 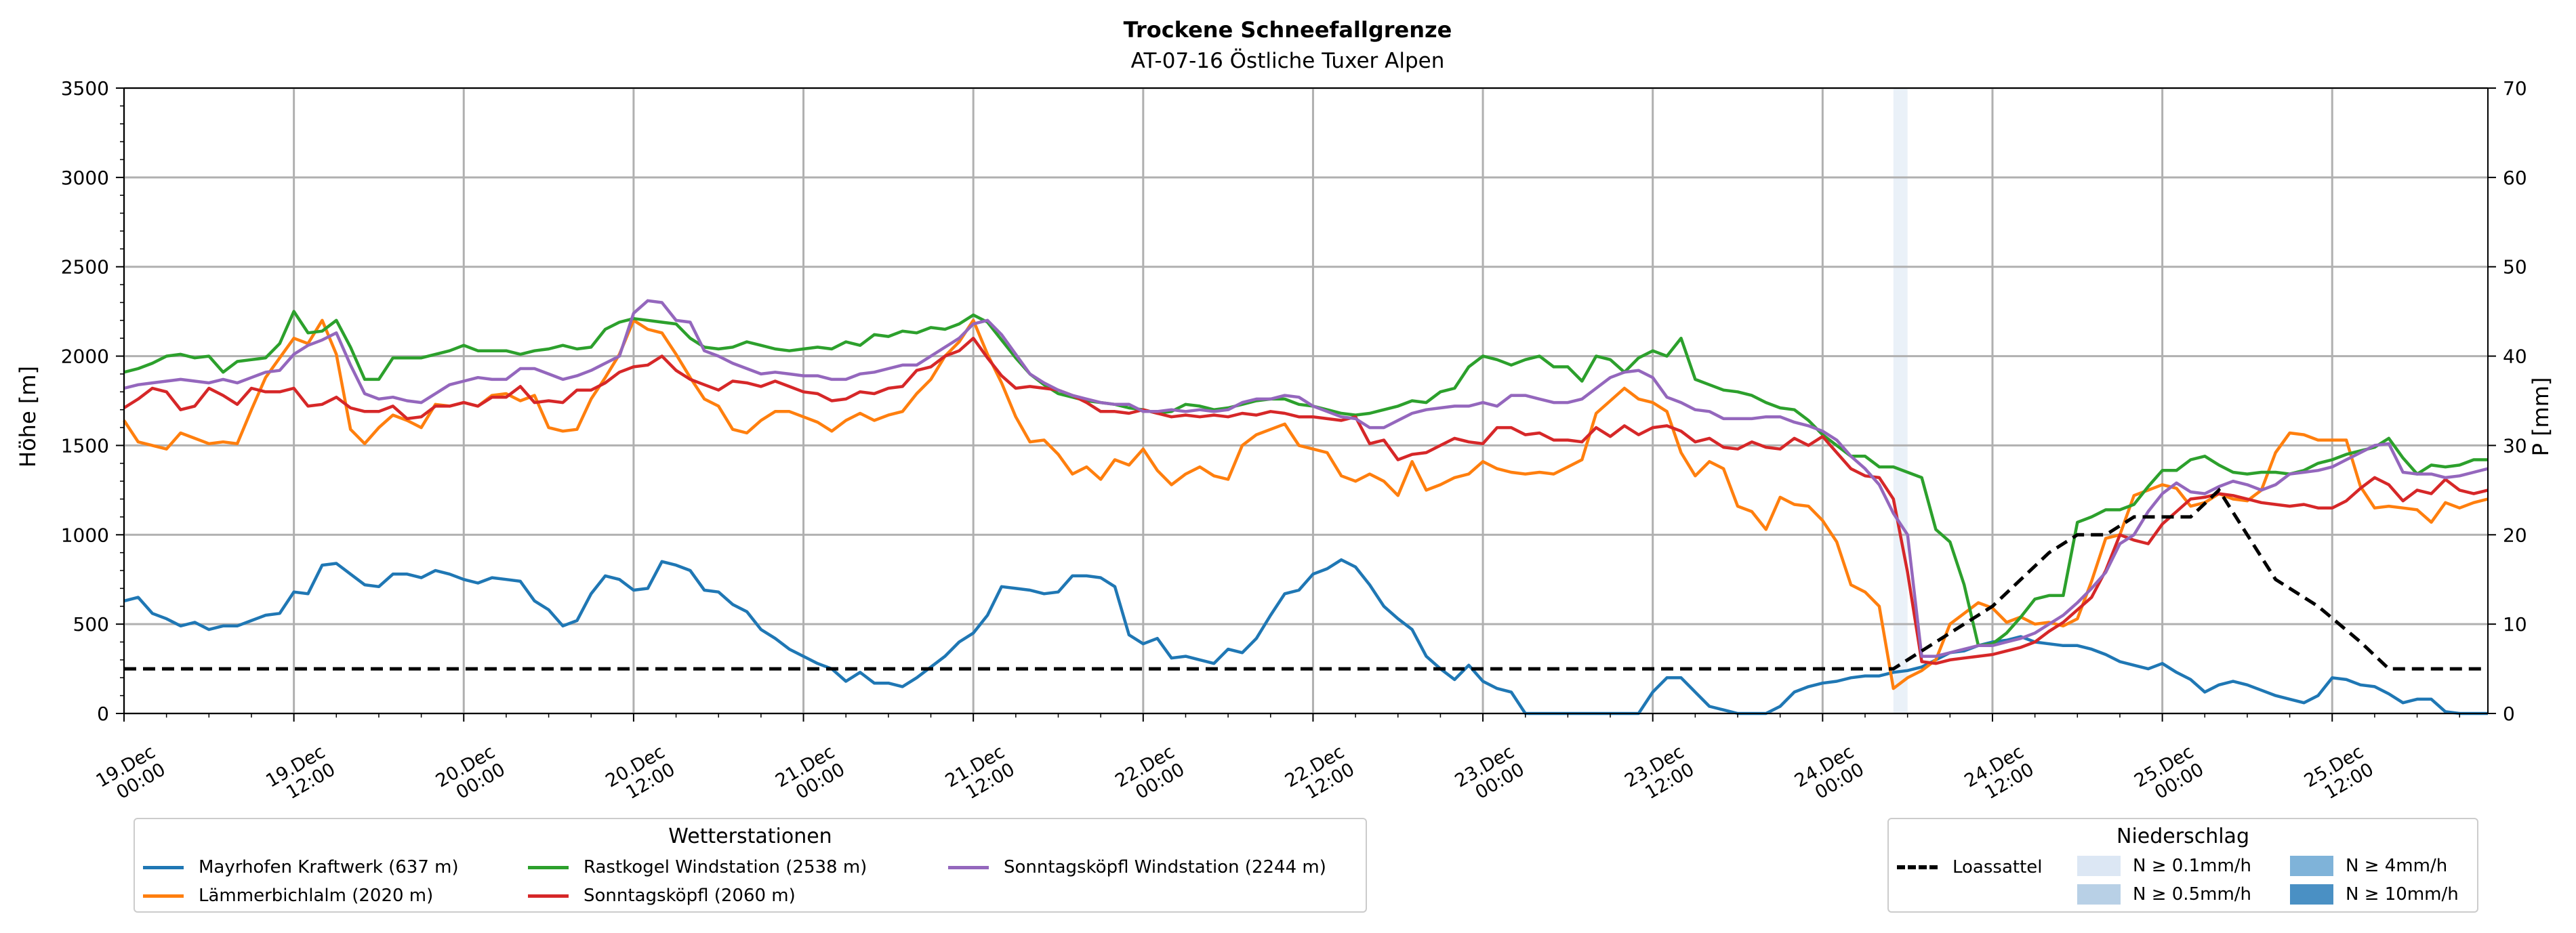 What do you see at coordinates (2192, 866) in the screenshot?
I see `legend-label-precip-0: N ≥ 0.1mm/h` at bounding box center [2192, 866].